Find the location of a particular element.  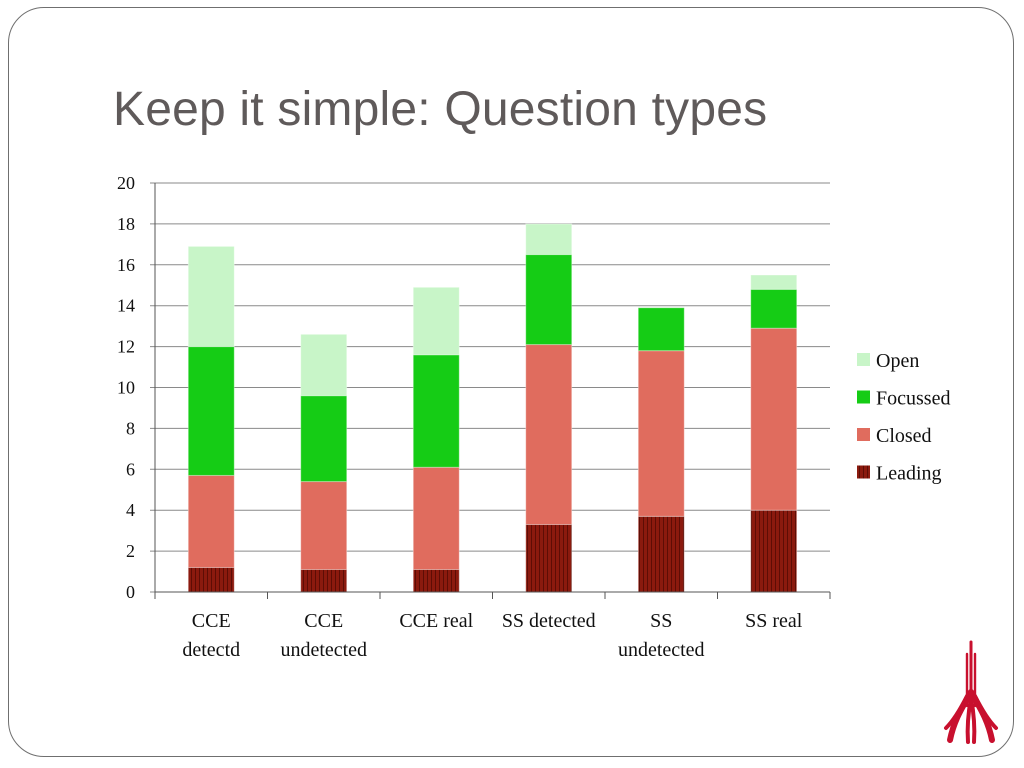

x-category-label: SS detected is located at coordinates (549, 621).